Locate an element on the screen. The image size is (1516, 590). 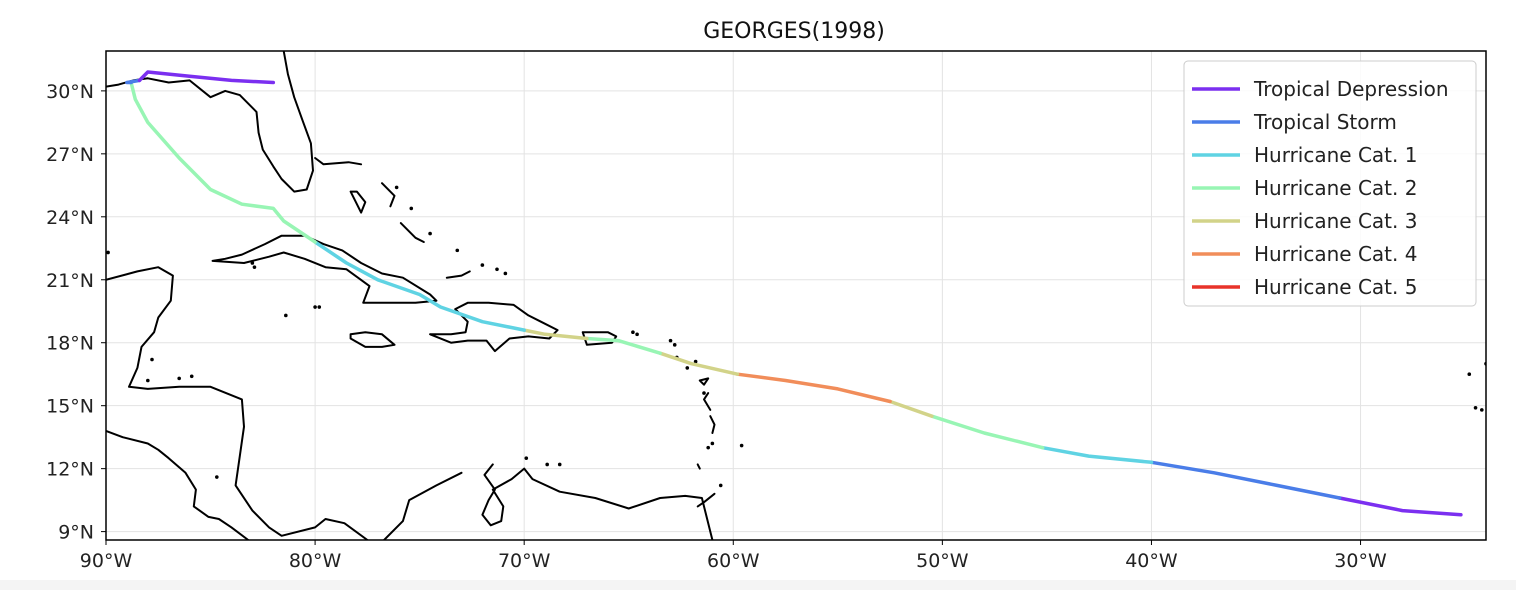
legend-label-6: Hurricane Cat. 5 is located at coordinates (1335, 287).